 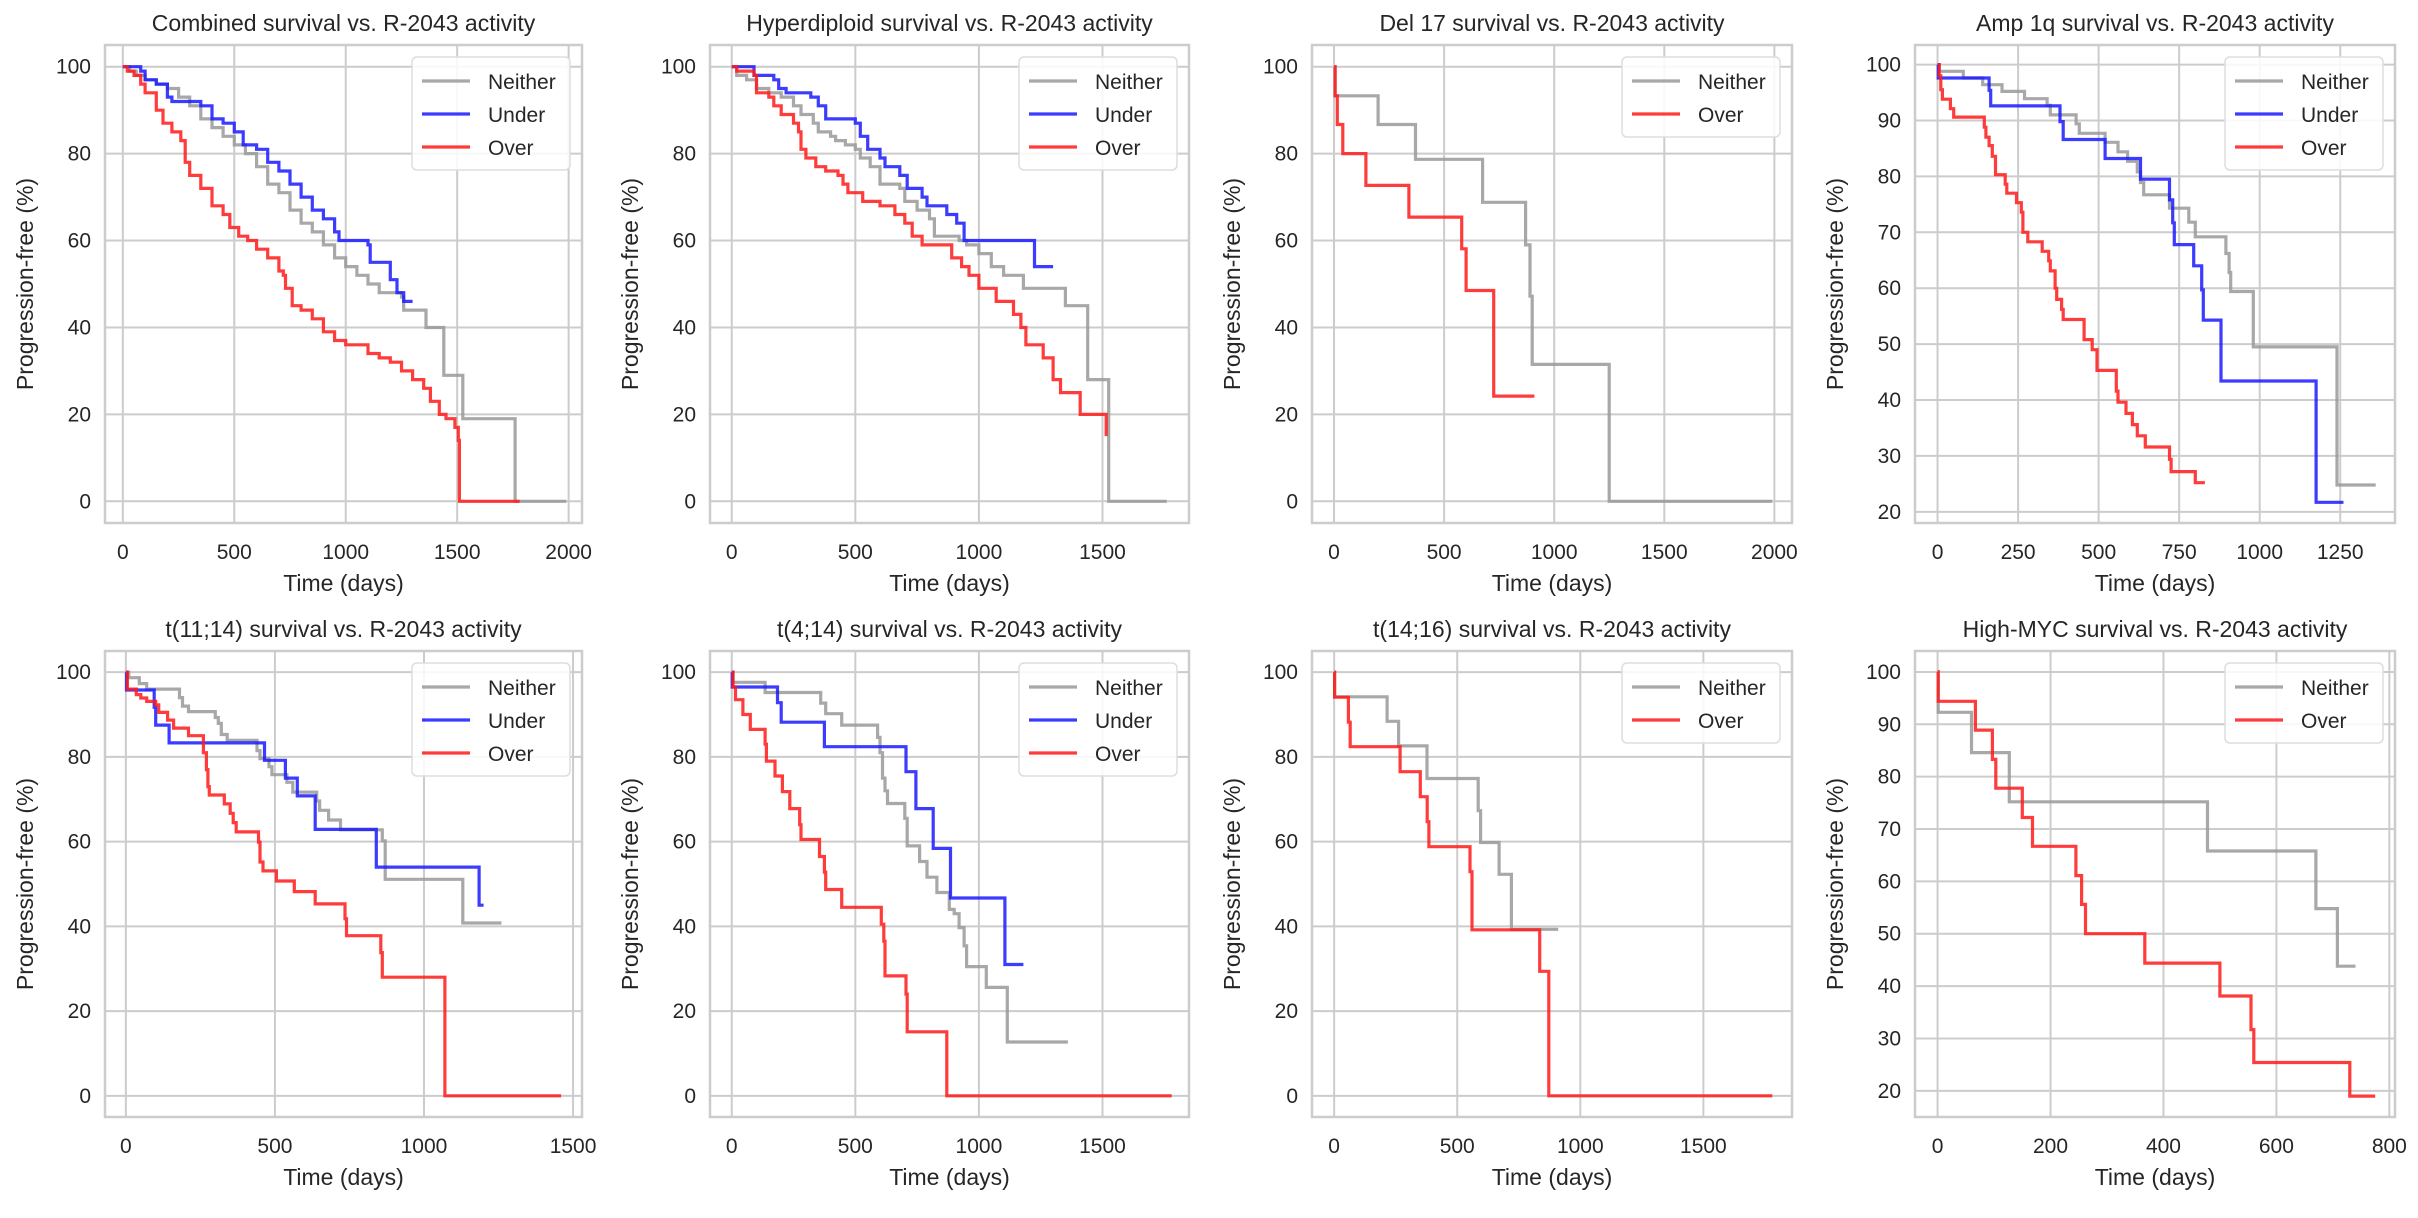 What do you see at coordinates (2340, 552) in the screenshot?
I see `x-tick-label: 1250` at bounding box center [2340, 552].